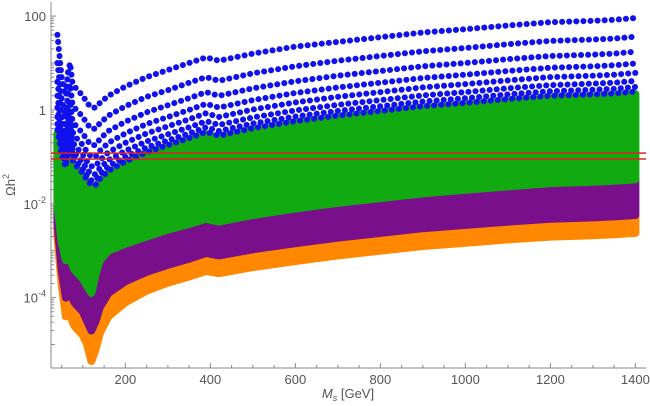 The width and height of the screenshot is (650, 406). I want to click on y-axis-label-base: Ωh, so click(10, 187).